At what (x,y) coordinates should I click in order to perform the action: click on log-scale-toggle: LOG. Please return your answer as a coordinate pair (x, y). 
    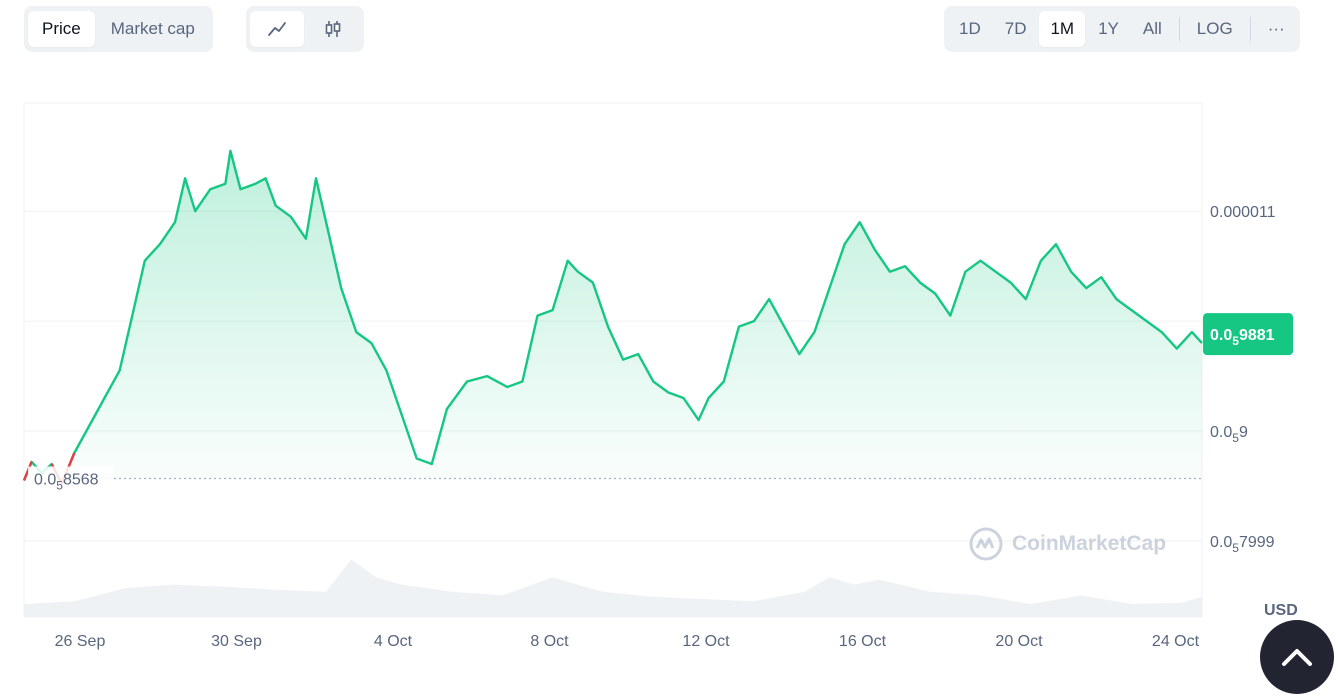
    Looking at the image, I should click on (1214, 28).